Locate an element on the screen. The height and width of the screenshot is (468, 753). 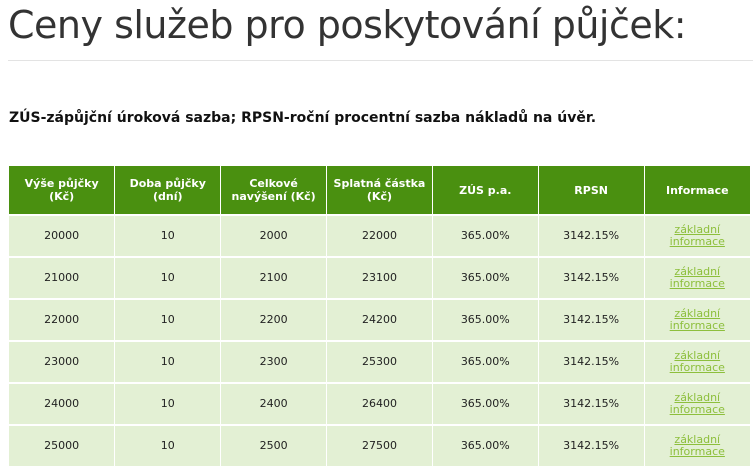
cell-amount: 22000 is located at coordinates (62, 319).